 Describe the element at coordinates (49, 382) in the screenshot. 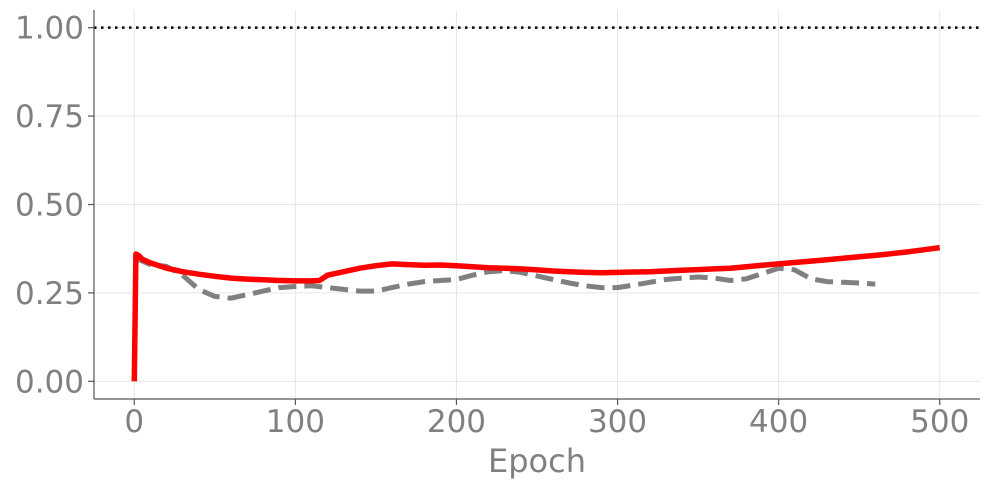

I see `y-tick-label: 0.00` at that location.